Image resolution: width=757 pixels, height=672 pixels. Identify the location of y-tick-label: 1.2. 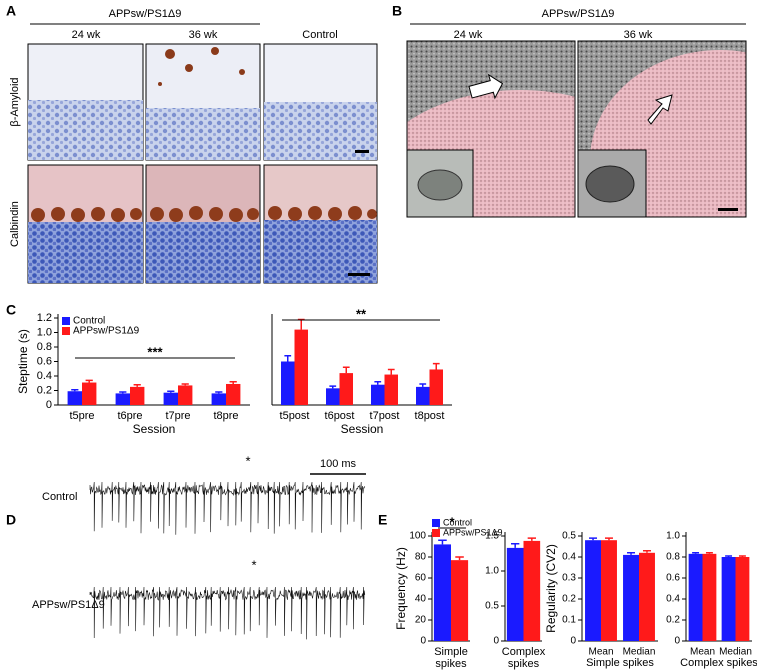
(44, 318).